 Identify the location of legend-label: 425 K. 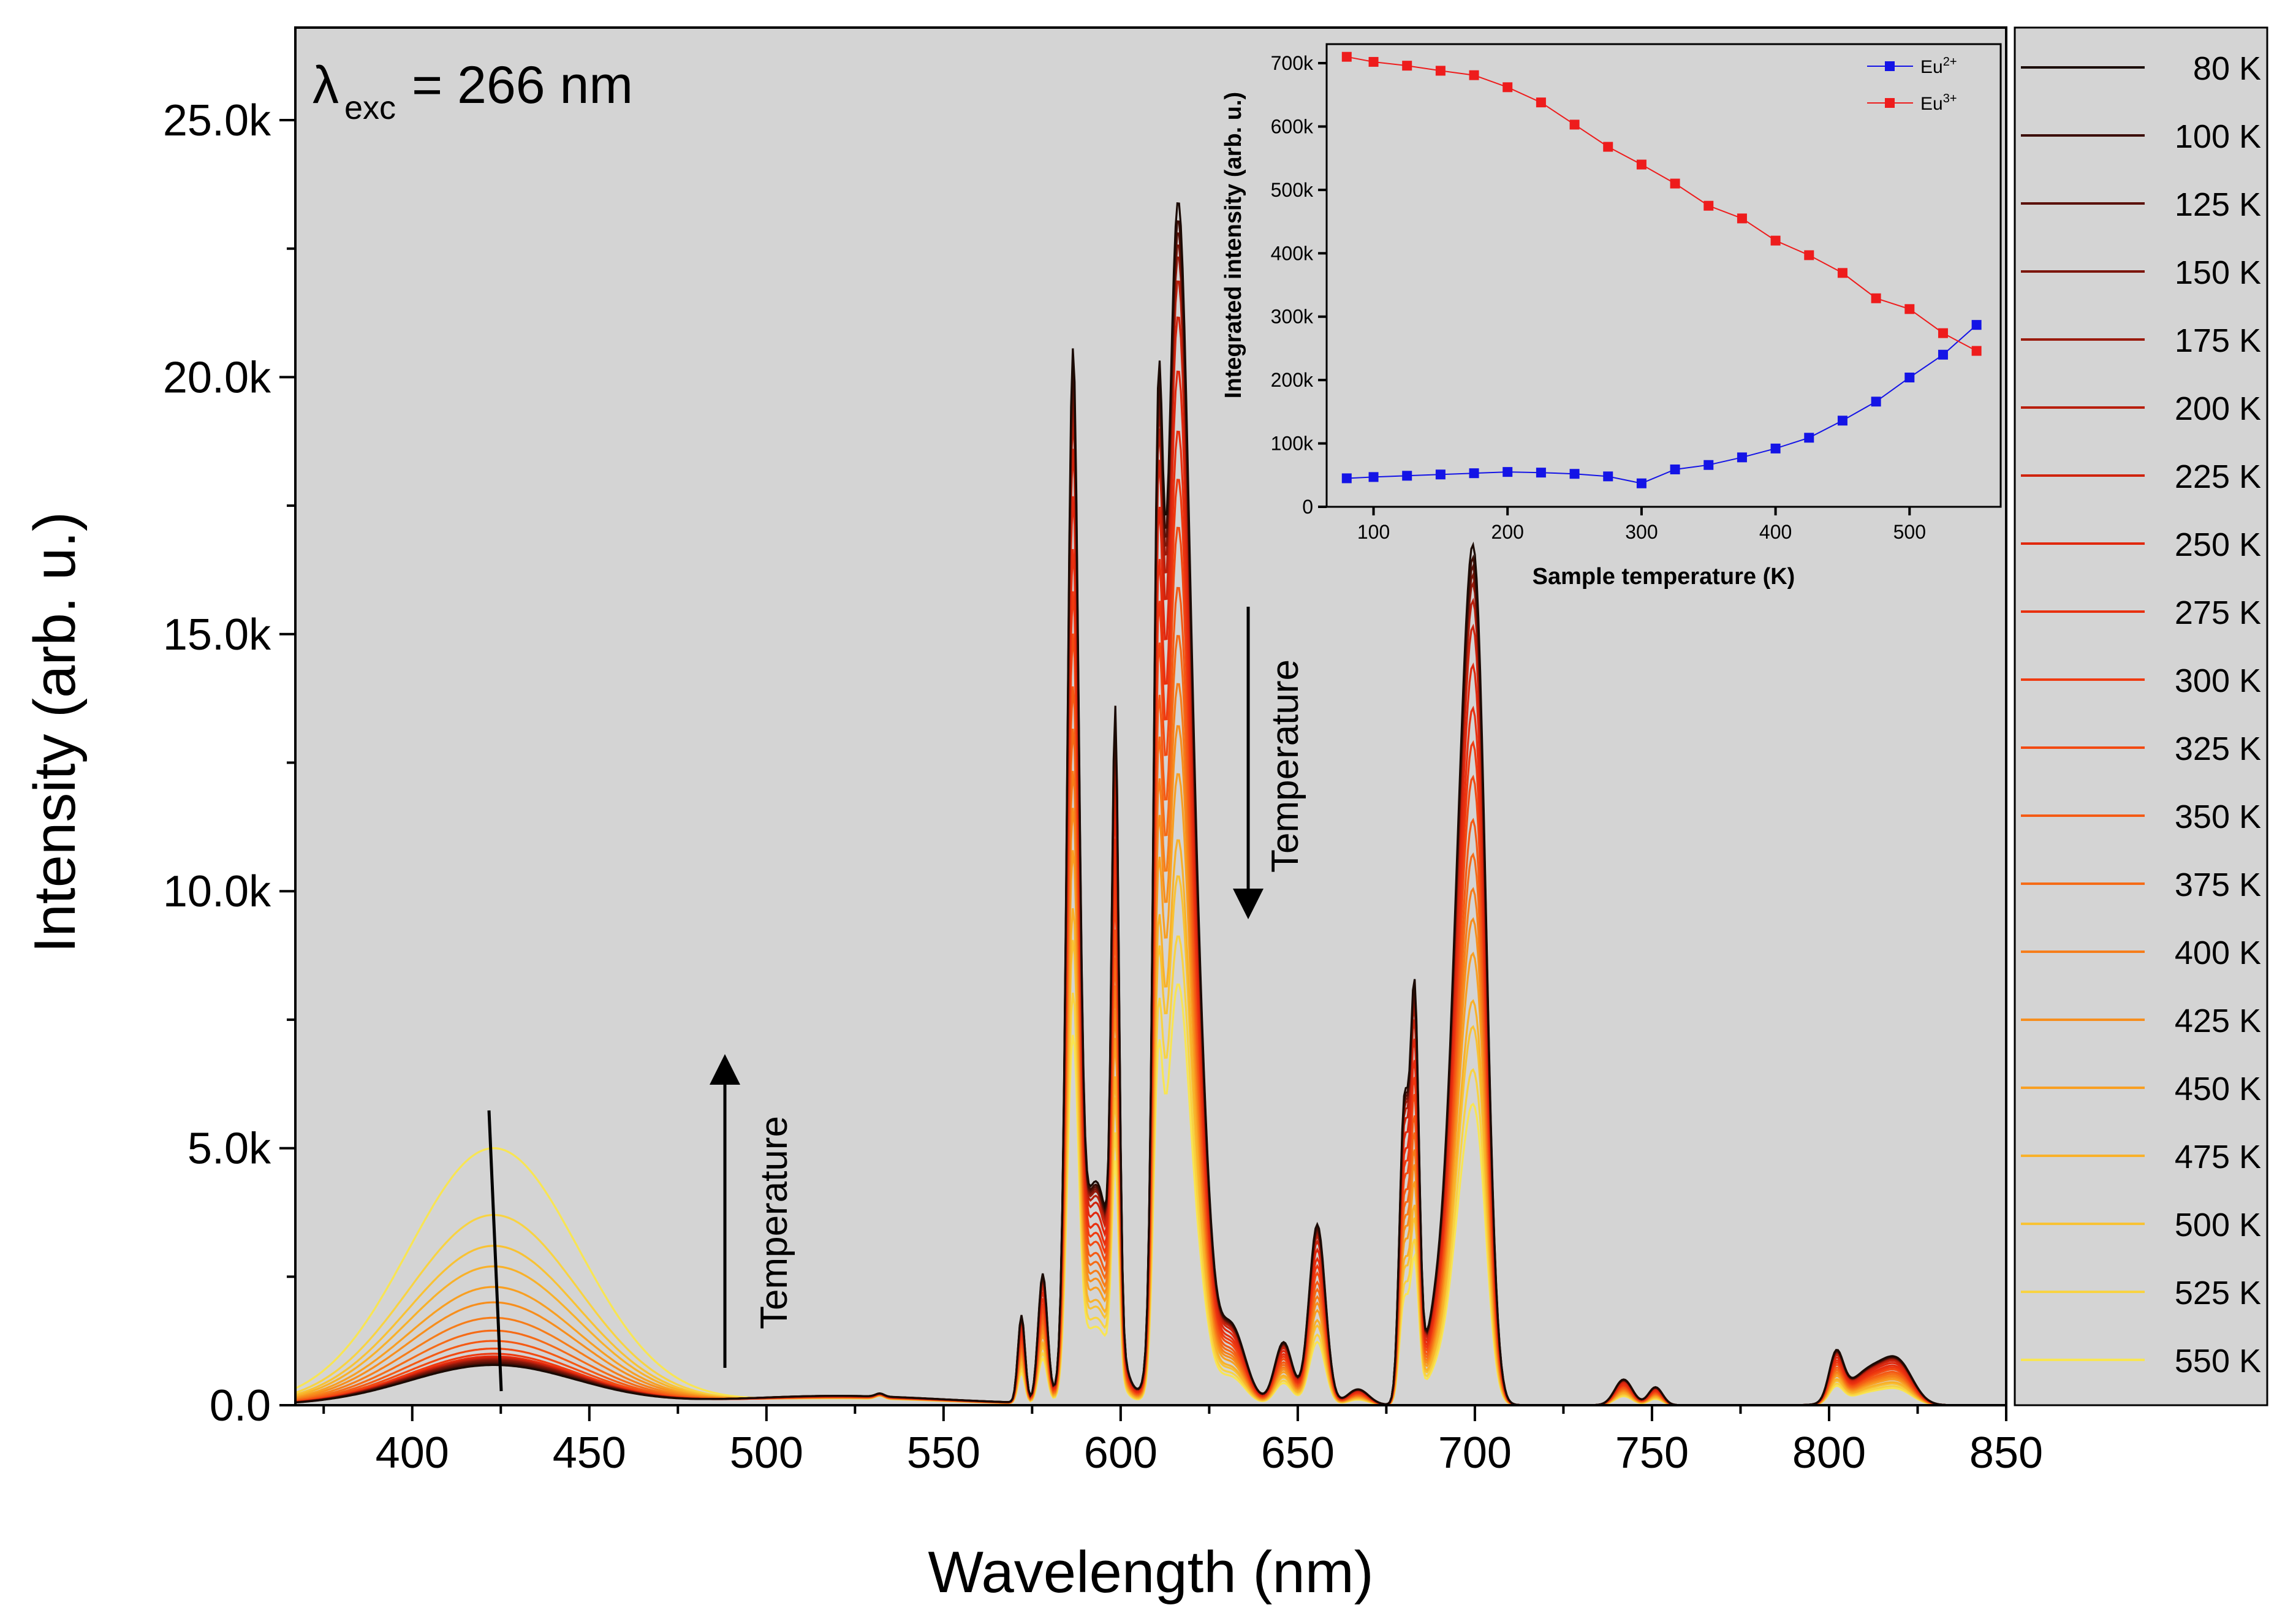
(2218, 1021).